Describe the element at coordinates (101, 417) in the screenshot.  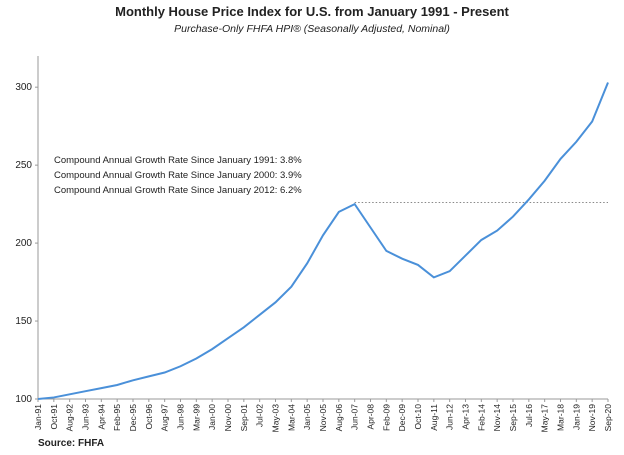
I see `x-tick-label: Apr-94` at that location.